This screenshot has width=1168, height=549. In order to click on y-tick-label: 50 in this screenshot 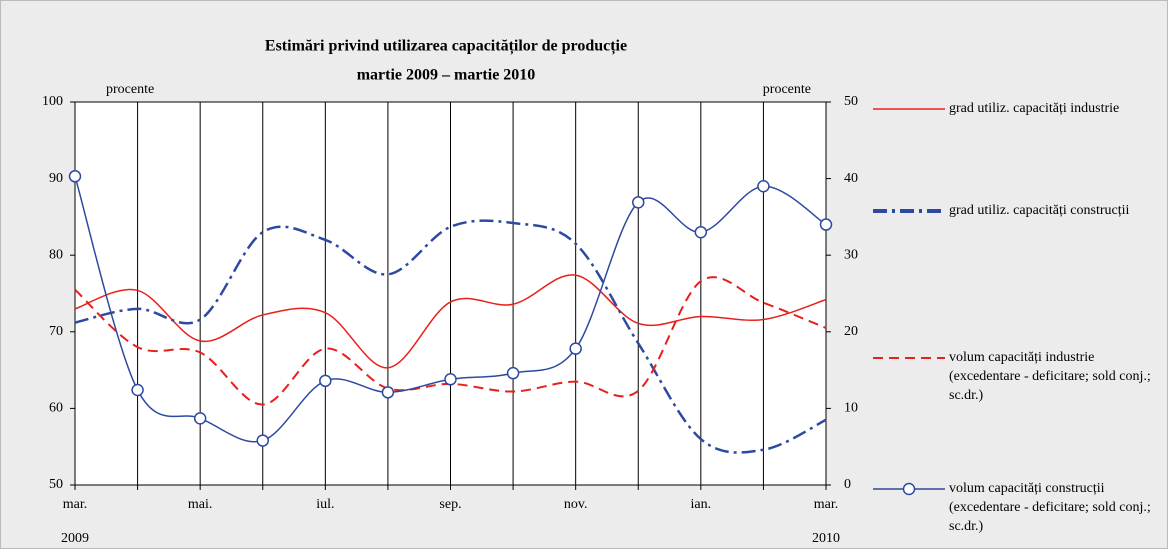, I will do `click(56, 484)`.